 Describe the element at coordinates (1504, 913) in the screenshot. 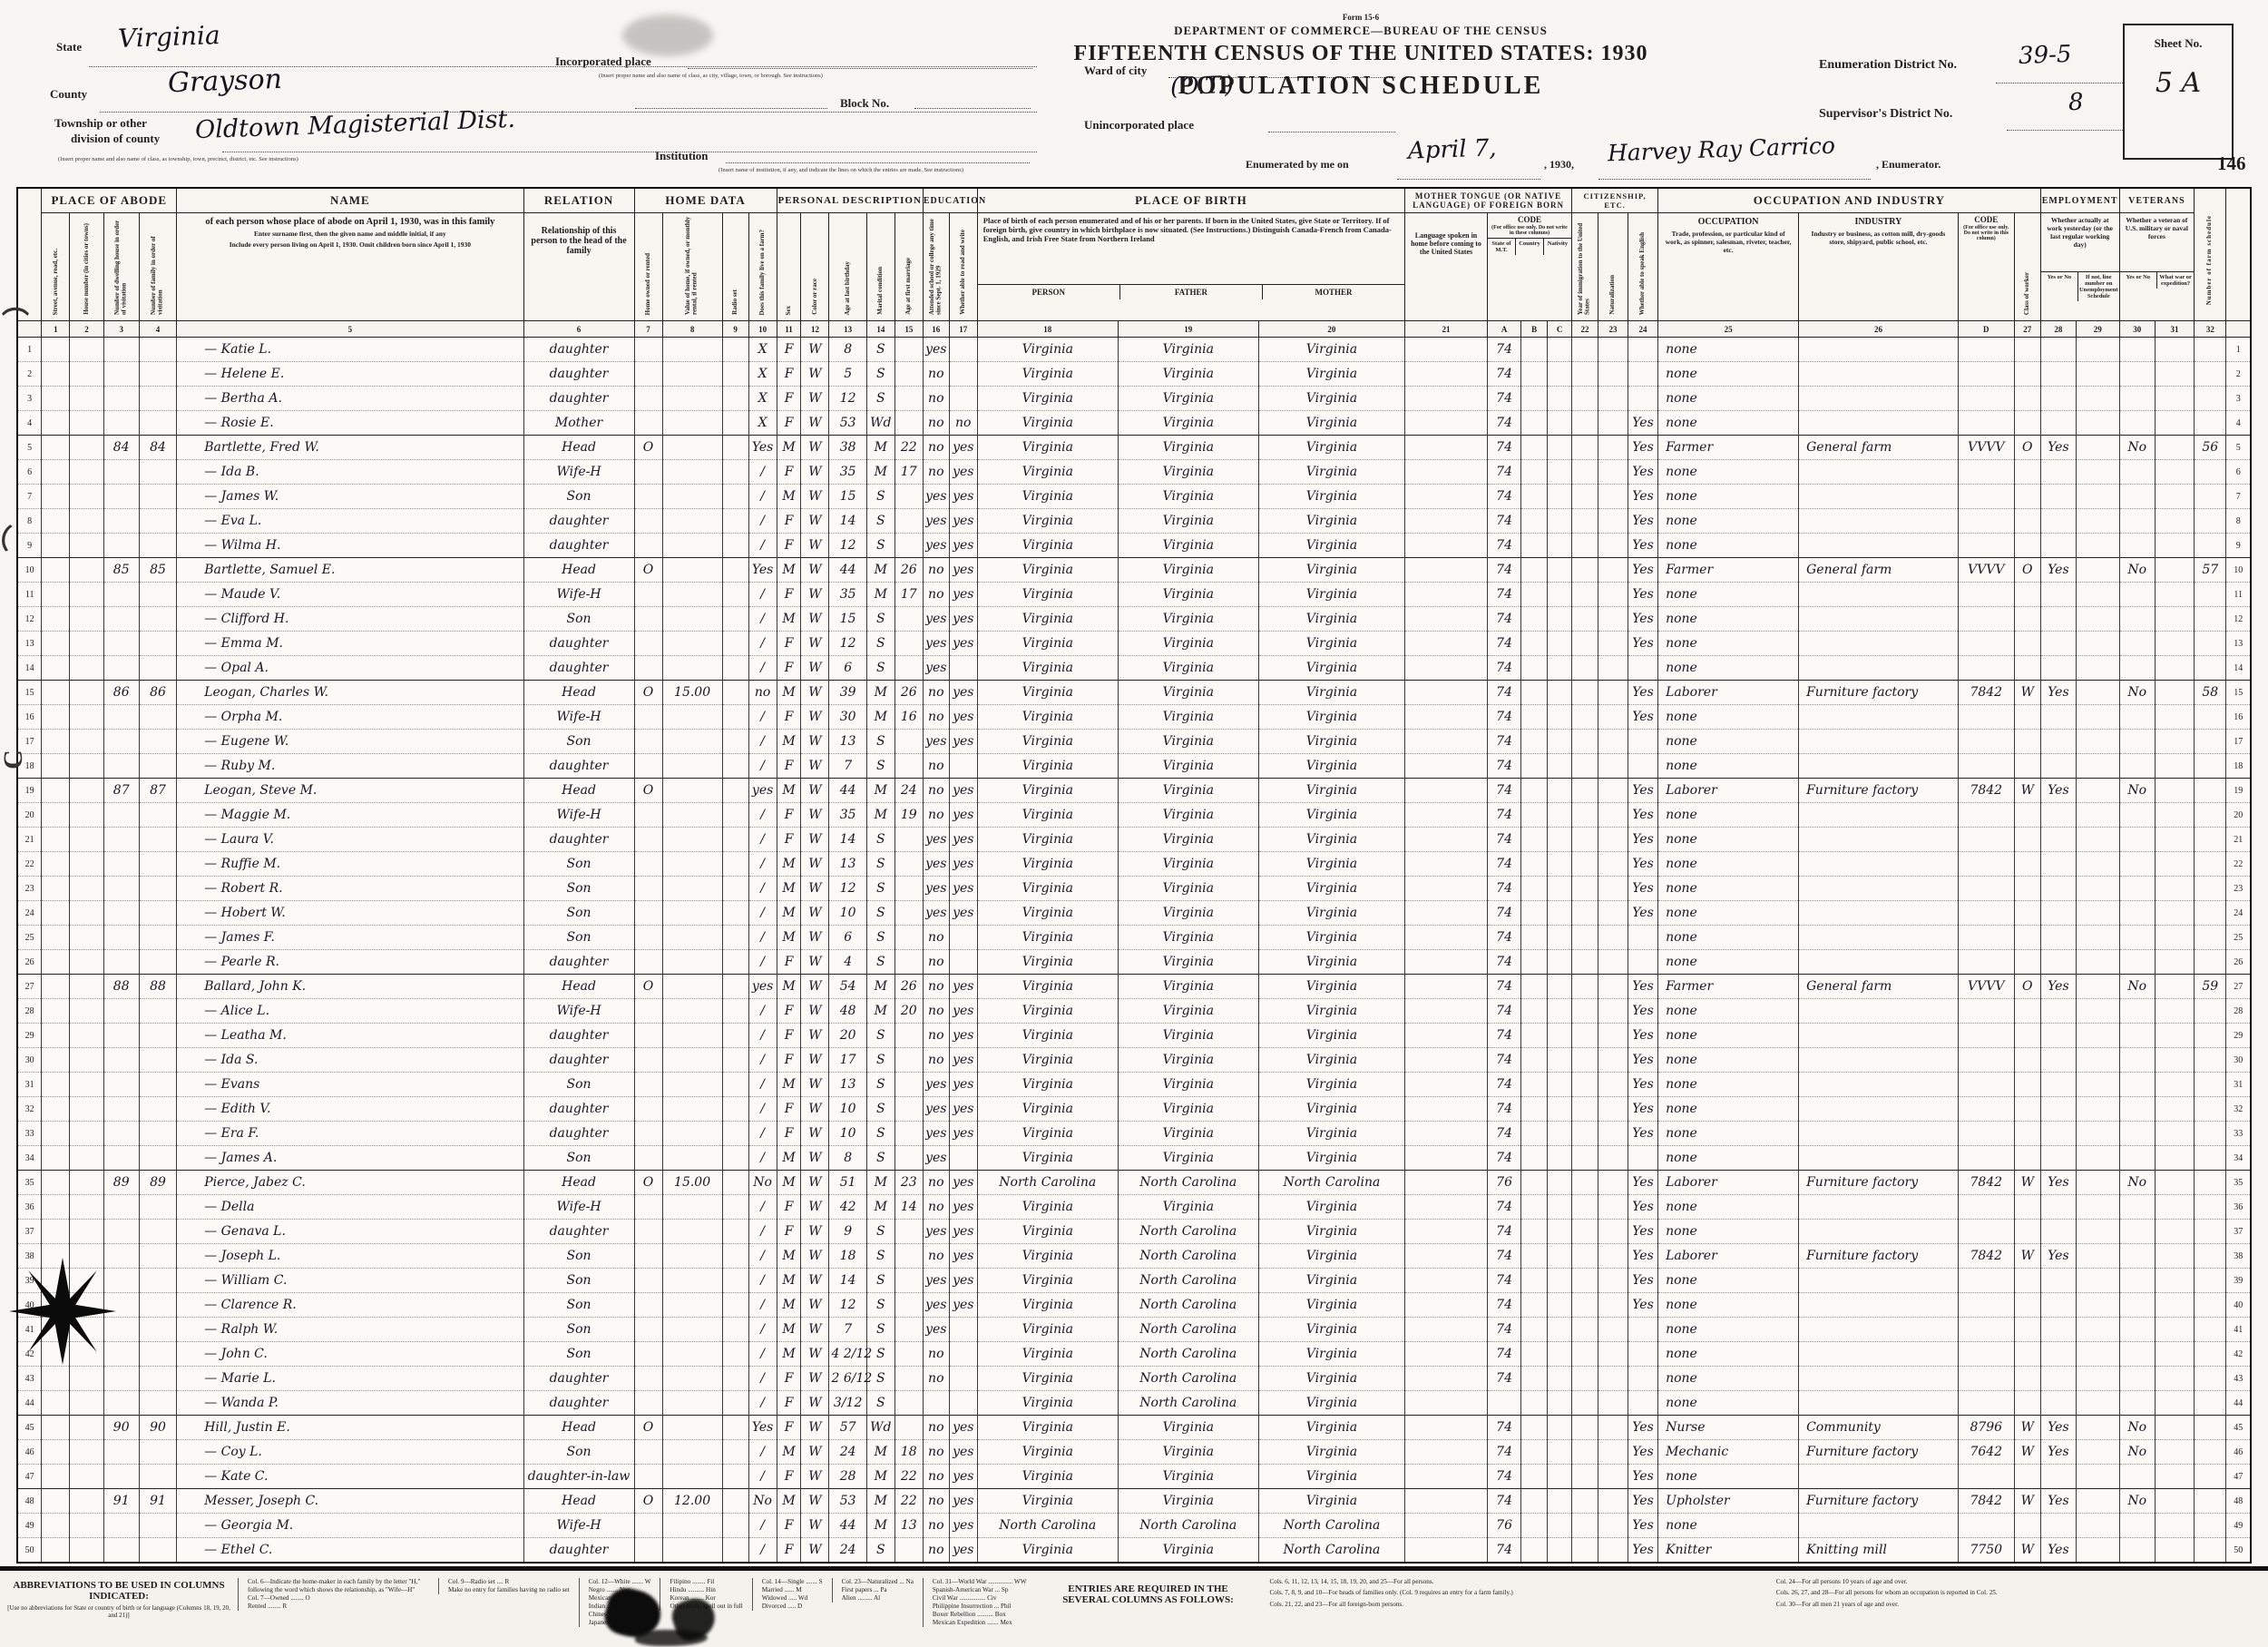

I see `cell-ca: 74` at that location.